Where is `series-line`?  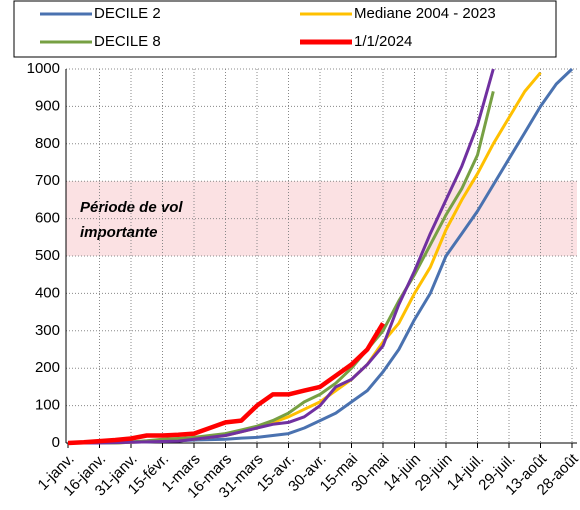 series-line is located at coordinates (226, 384).